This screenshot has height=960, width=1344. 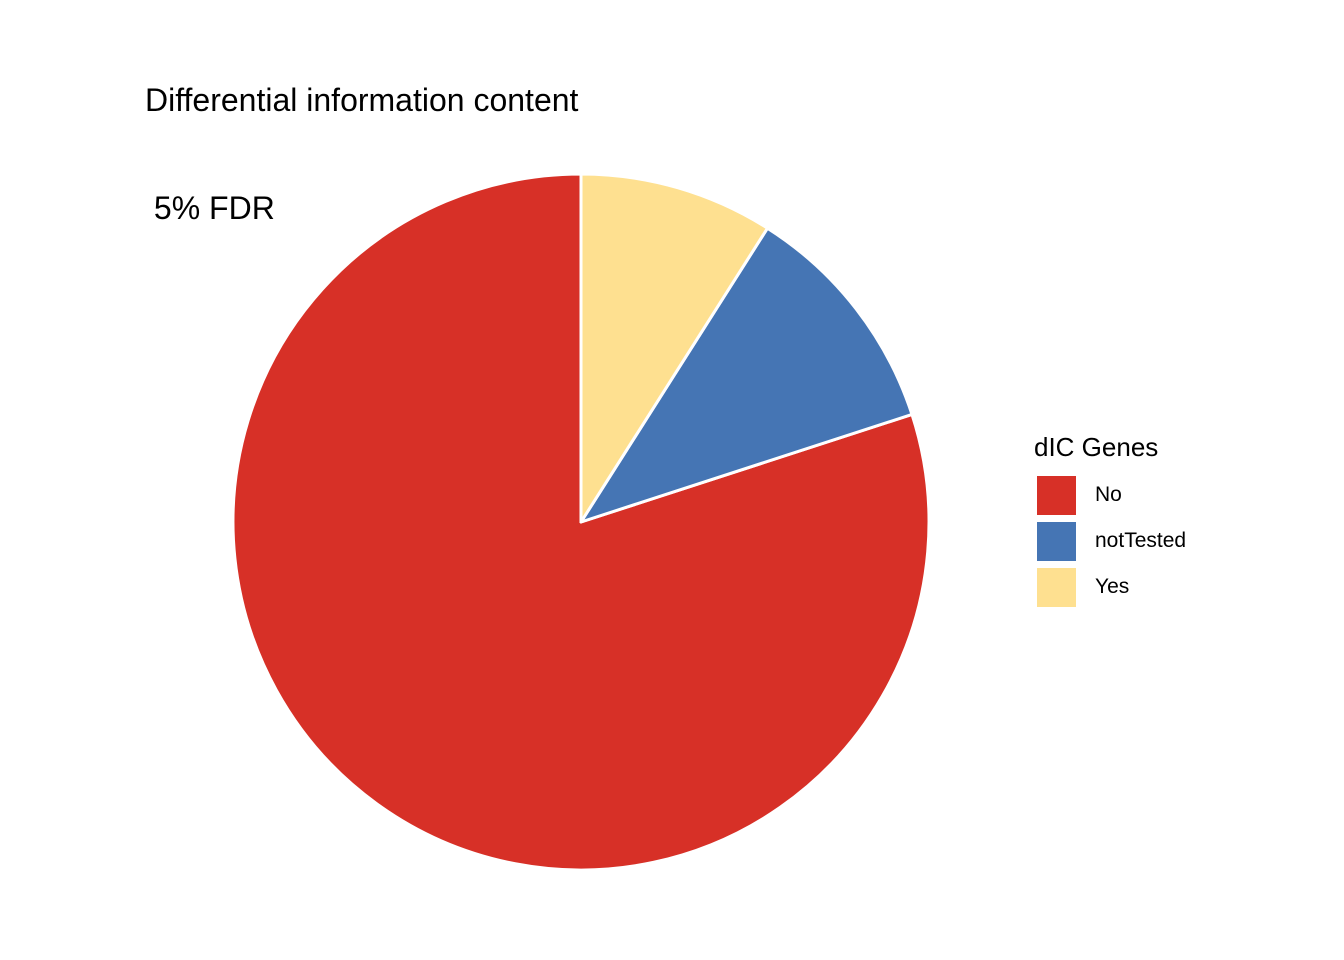 I want to click on legend-item-nottested: notTested, so click(x=1110, y=541).